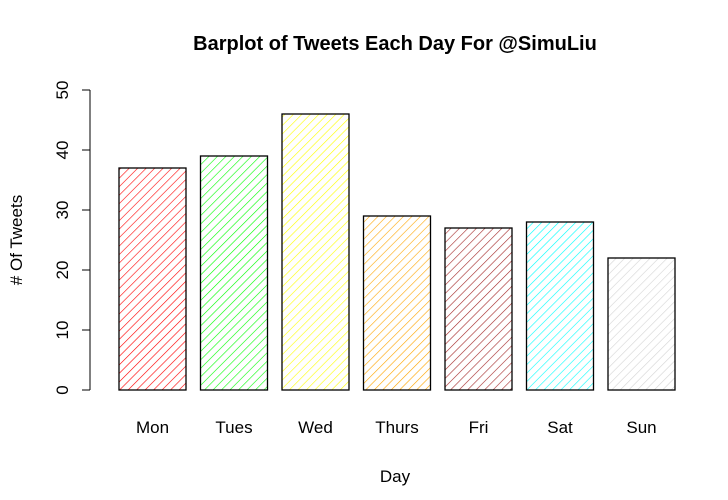  What do you see at coordinates (16, 240) in the screenshot?
I see `y-axis-label: # Of Tweets` at bounding box center [16, 240].